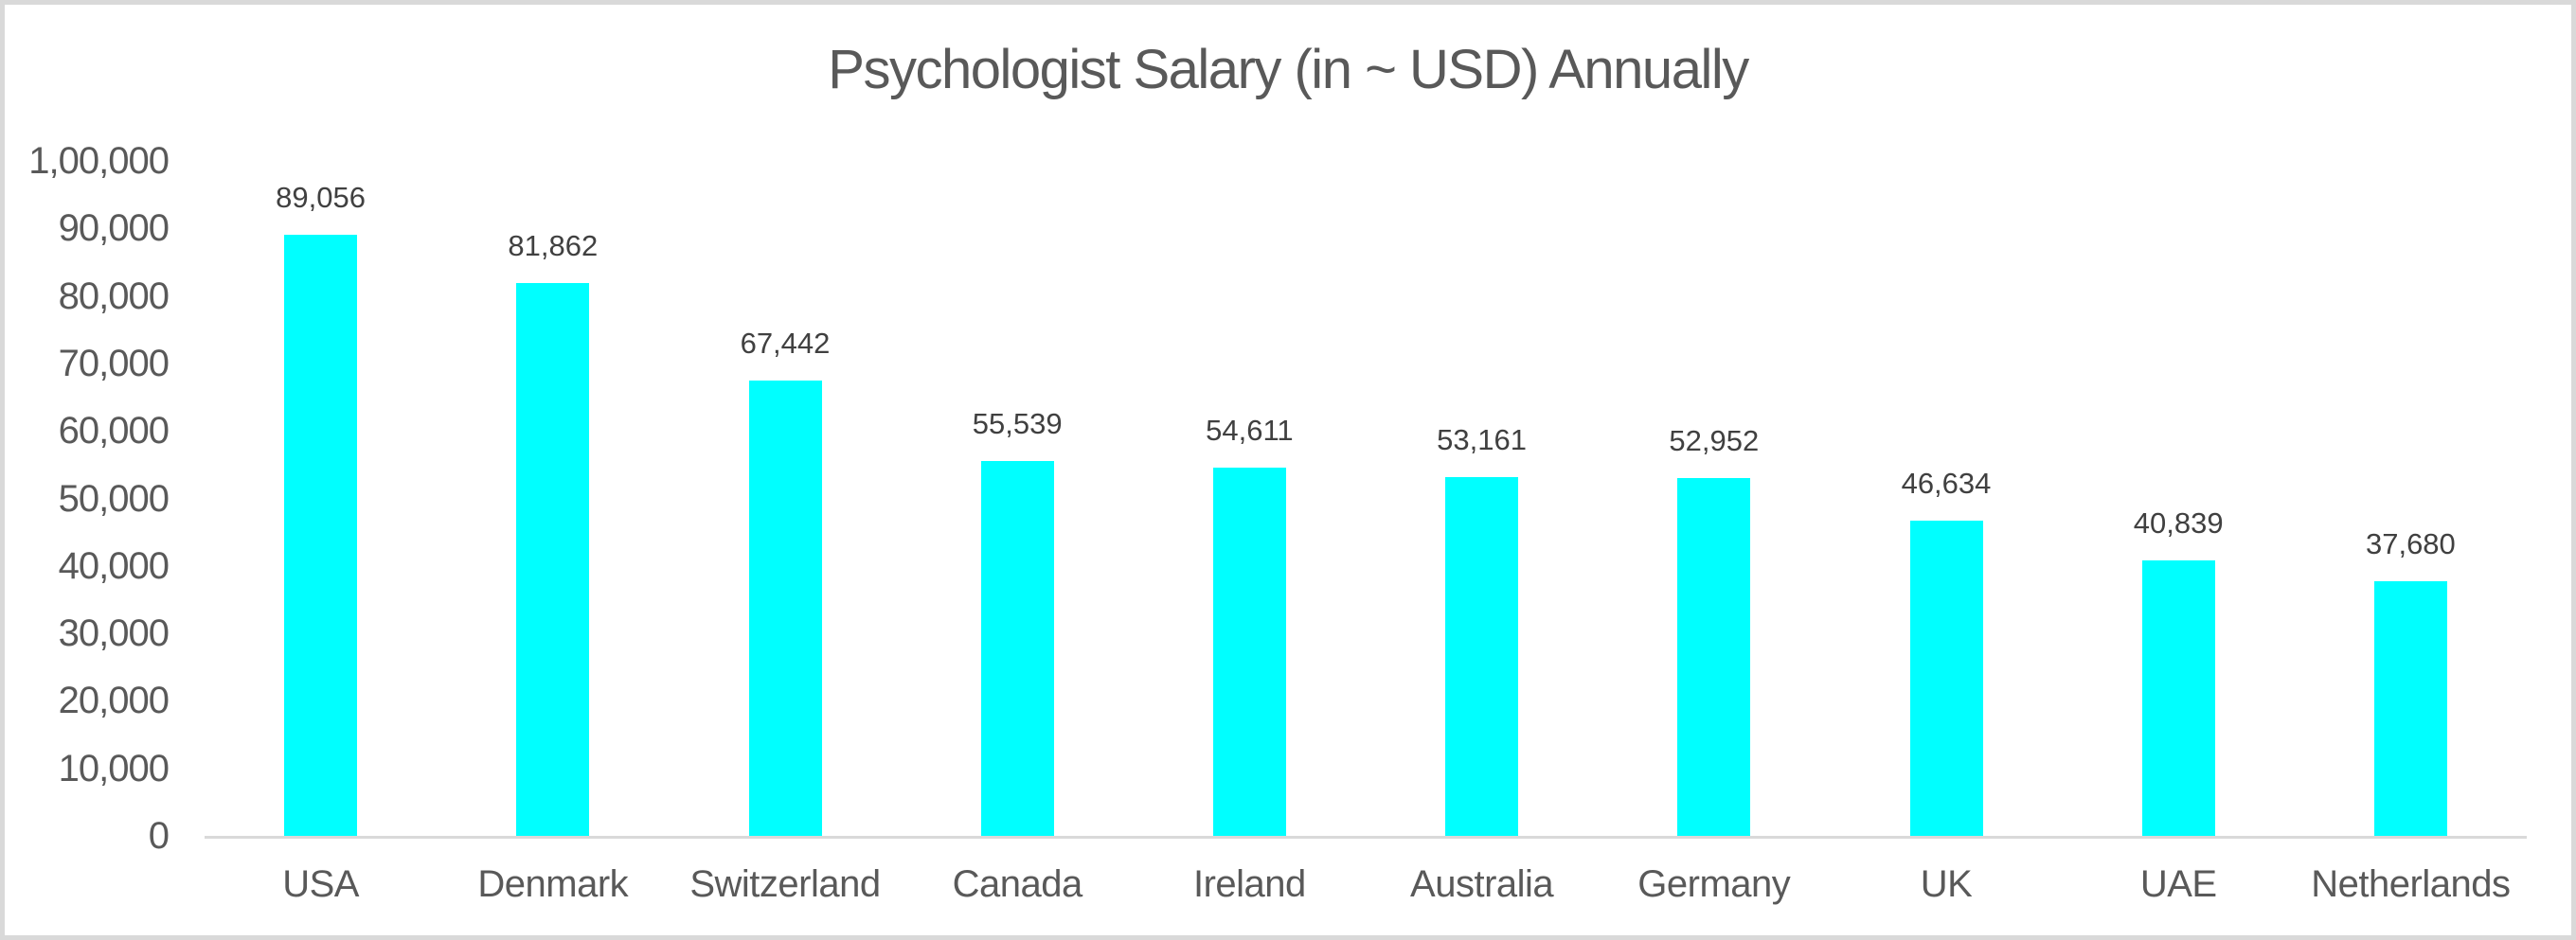  I want to click on data-label-usa: 89,056, so click(321, 197).